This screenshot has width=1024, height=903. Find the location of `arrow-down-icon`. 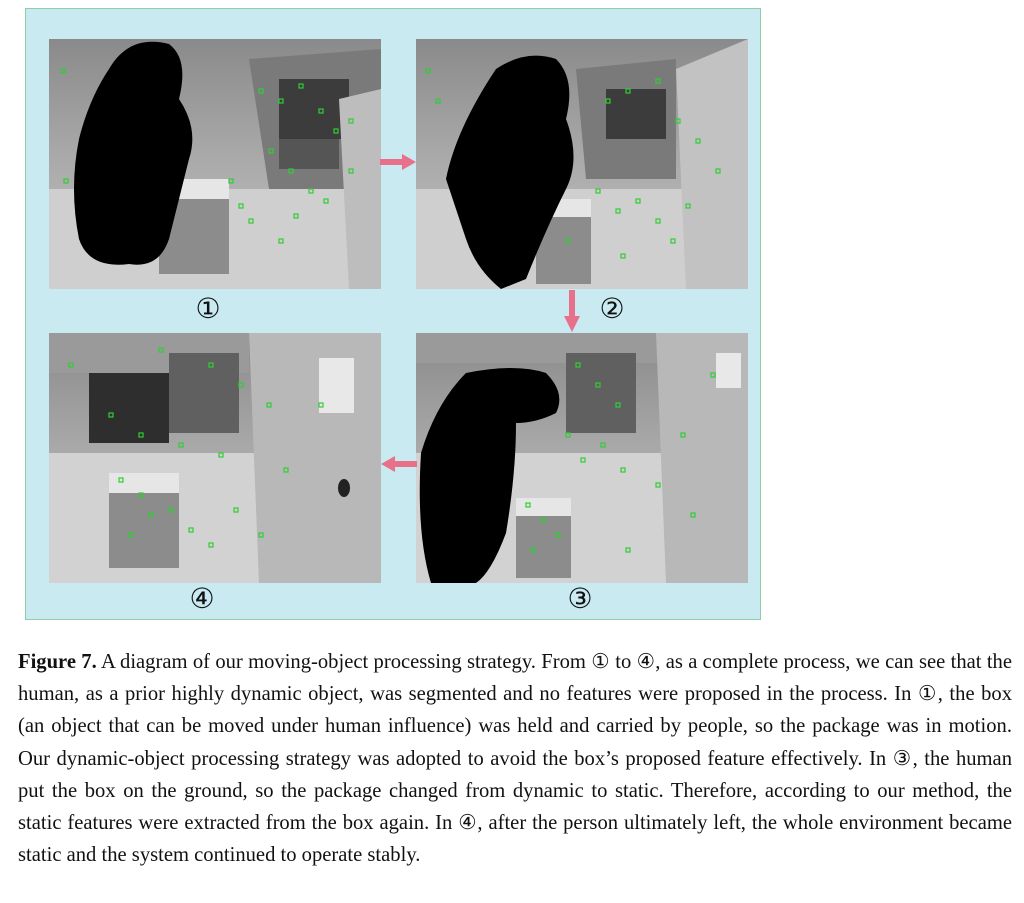

arrow-down-icon is located at coordinates (572, 311).